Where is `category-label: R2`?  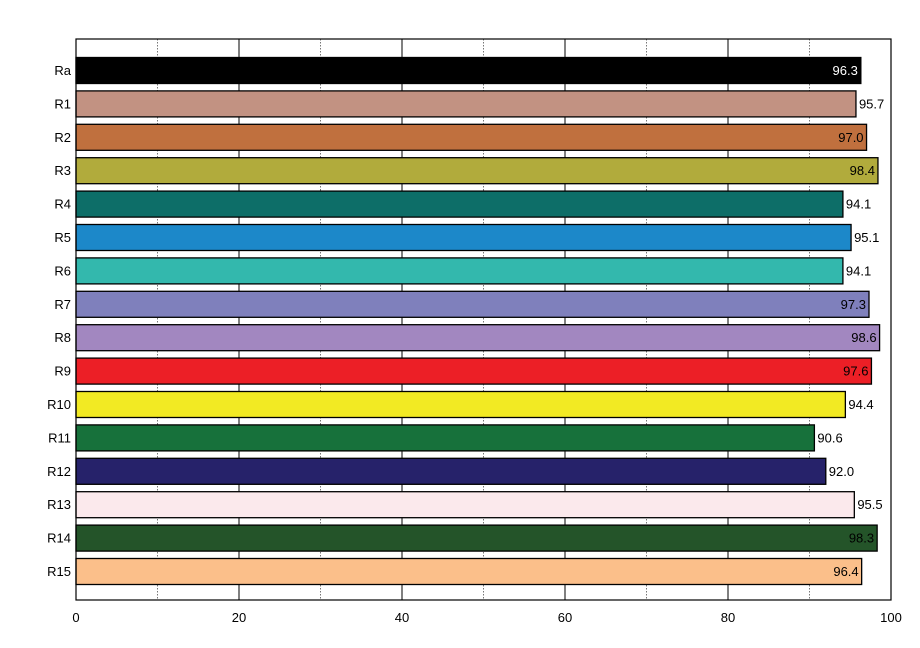
category-label: R2 is located at coordinates (62, 137).